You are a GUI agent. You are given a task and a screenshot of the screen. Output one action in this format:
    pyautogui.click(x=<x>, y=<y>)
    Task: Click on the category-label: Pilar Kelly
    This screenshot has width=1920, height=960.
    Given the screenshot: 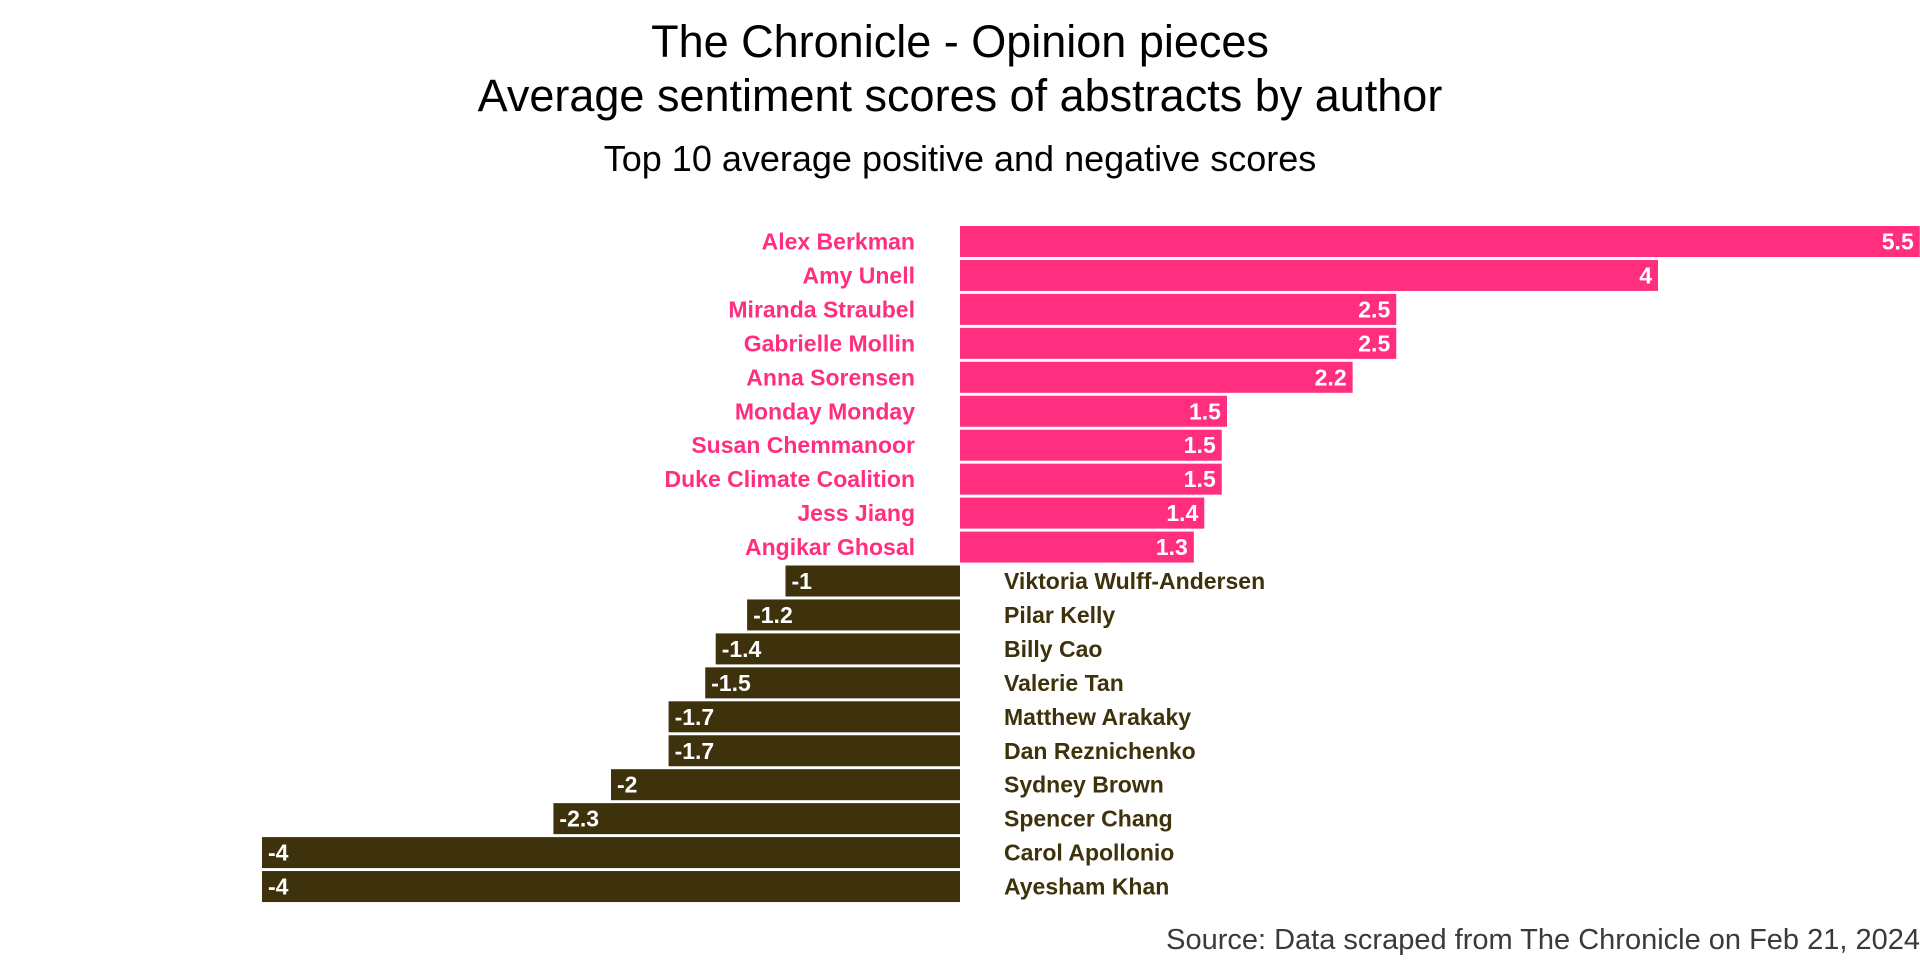 What is the action you would take?
    pyautogui.click(x=1059, y=615)
    